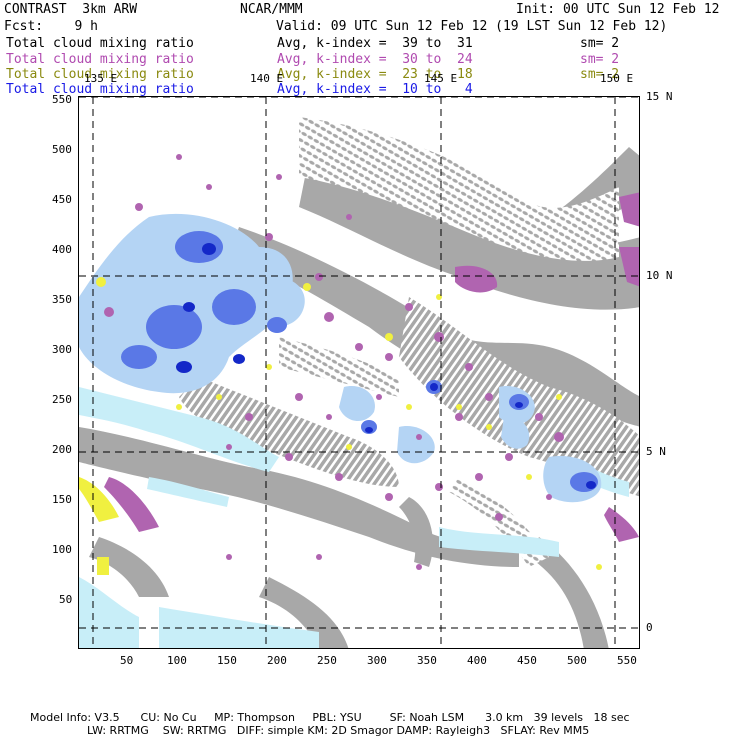 Image resolution: width=740 pixels, height=740 pixels. What do you see at coordinates (659, 96) in the screenshot?
I see `lat-label-15n: 15 N` at bounding box center [659, 96].